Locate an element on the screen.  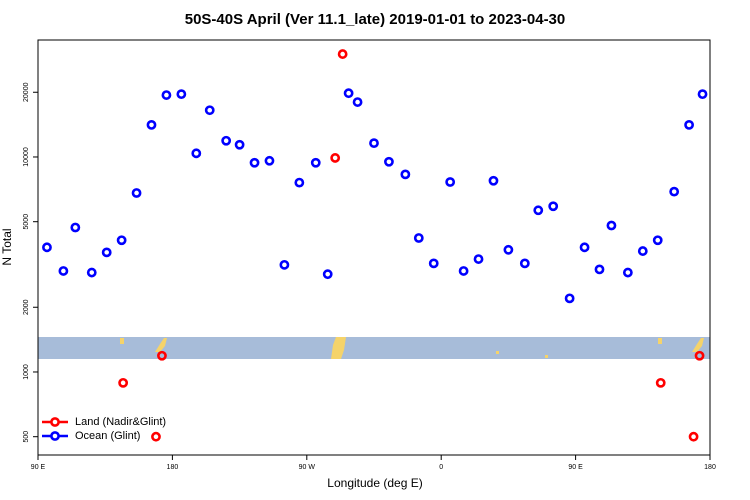
y-tick-label: 2000 is located at coordinates (26, 307).